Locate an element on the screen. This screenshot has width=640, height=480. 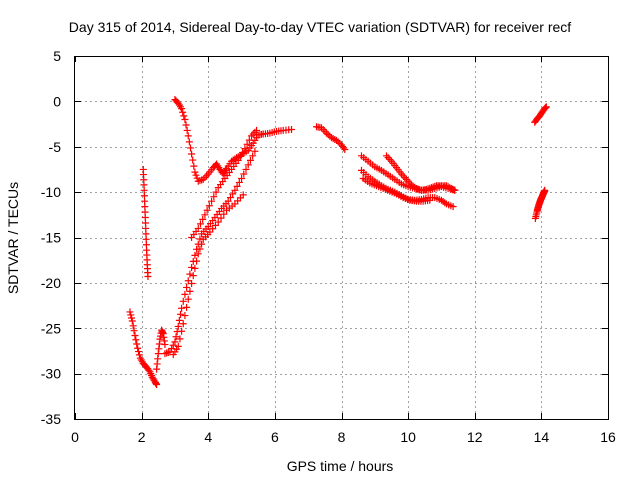
y-tick-label: -10 is located at coordinates (51, 192).